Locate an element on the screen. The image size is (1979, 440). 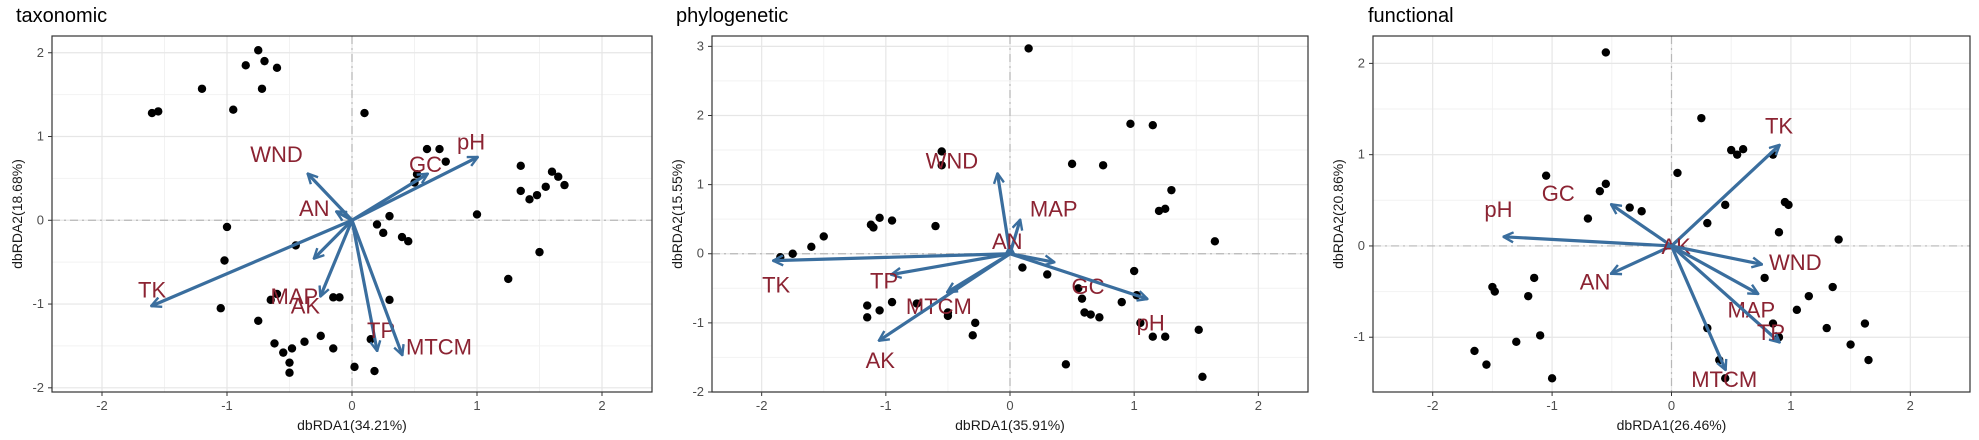
x-axis-title: dbRDA1(26.46%) is located at coordinates (1672, 425).